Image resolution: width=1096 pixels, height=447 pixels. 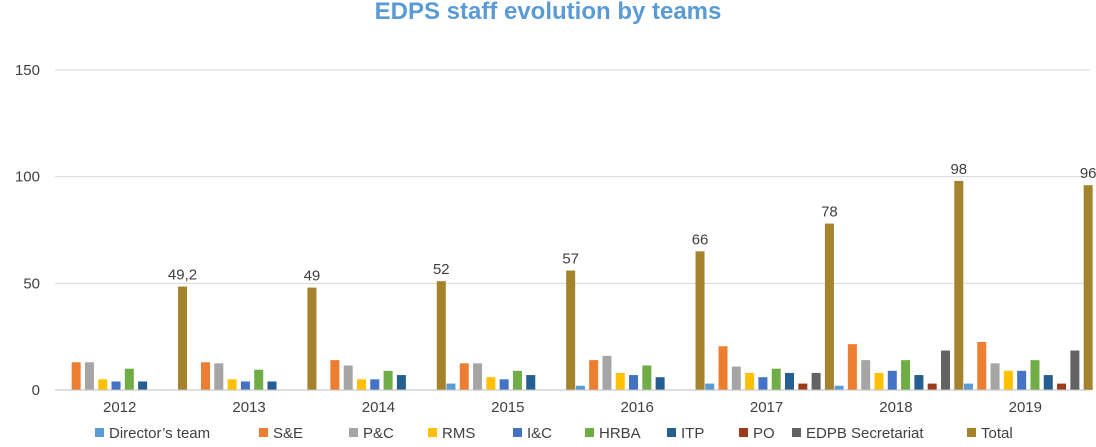 I want to click on legend-item-rms: RMS, so click(x=451, y=433).